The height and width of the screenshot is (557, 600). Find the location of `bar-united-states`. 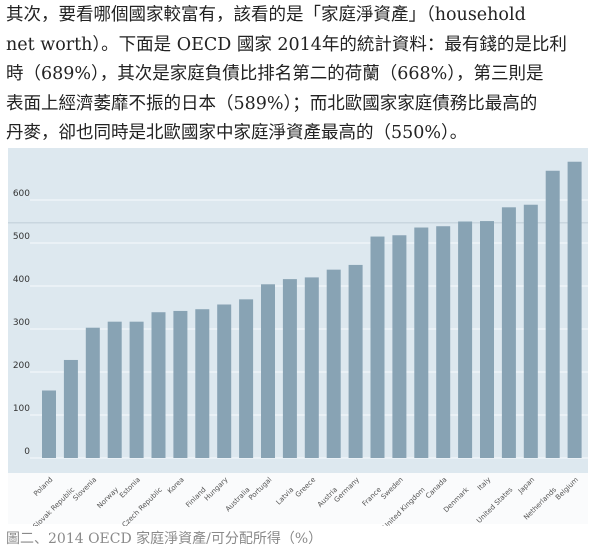

bar-united-states is located at coordinates (508, 332).